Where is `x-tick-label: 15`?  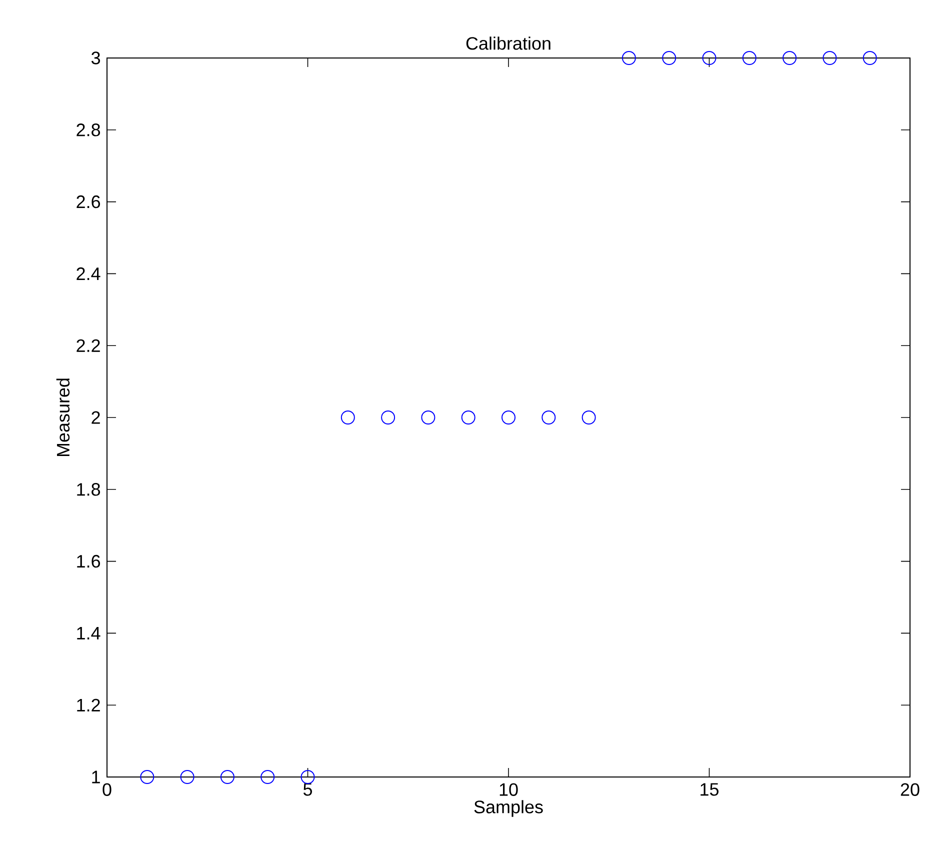
x-tick-label: 15 is located at coordinates (709, 789).